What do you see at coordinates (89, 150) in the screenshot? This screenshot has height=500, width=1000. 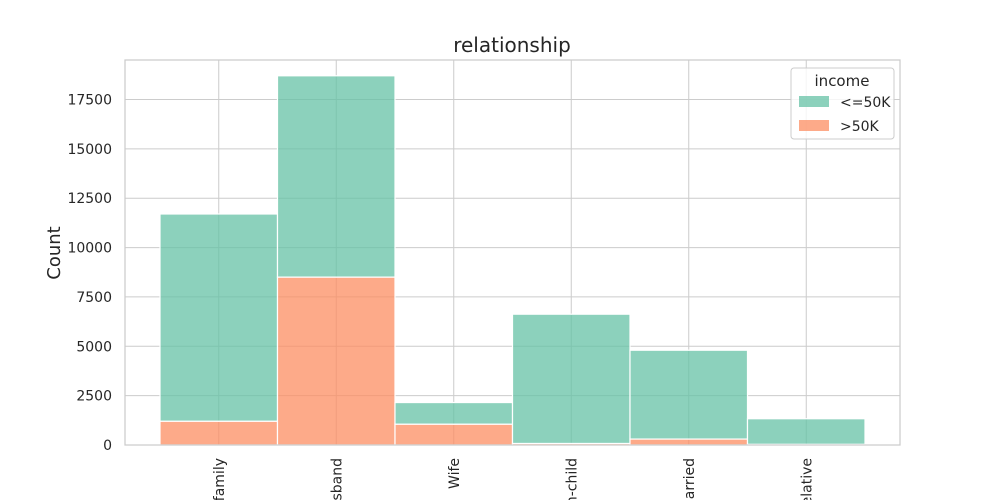 I see `y-tick-label: 15000` at bounding box center [89, 150].